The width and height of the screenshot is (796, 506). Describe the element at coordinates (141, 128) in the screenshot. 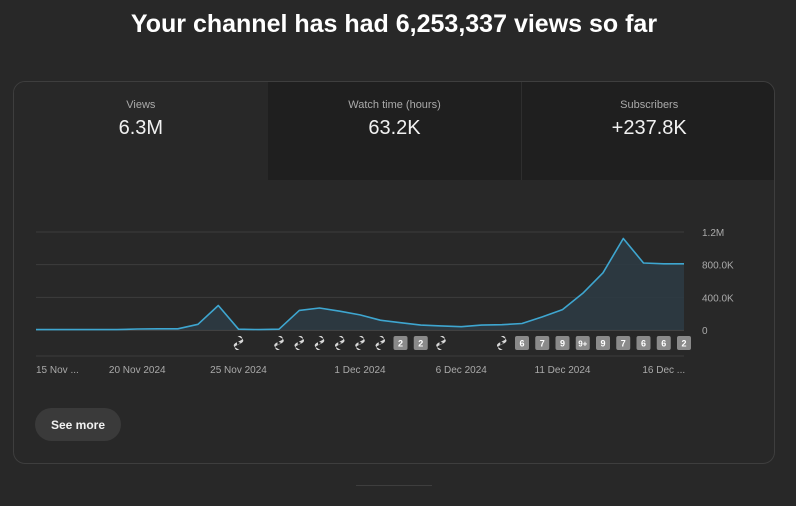

I see `tab-views-value: 6.3M` at that location.